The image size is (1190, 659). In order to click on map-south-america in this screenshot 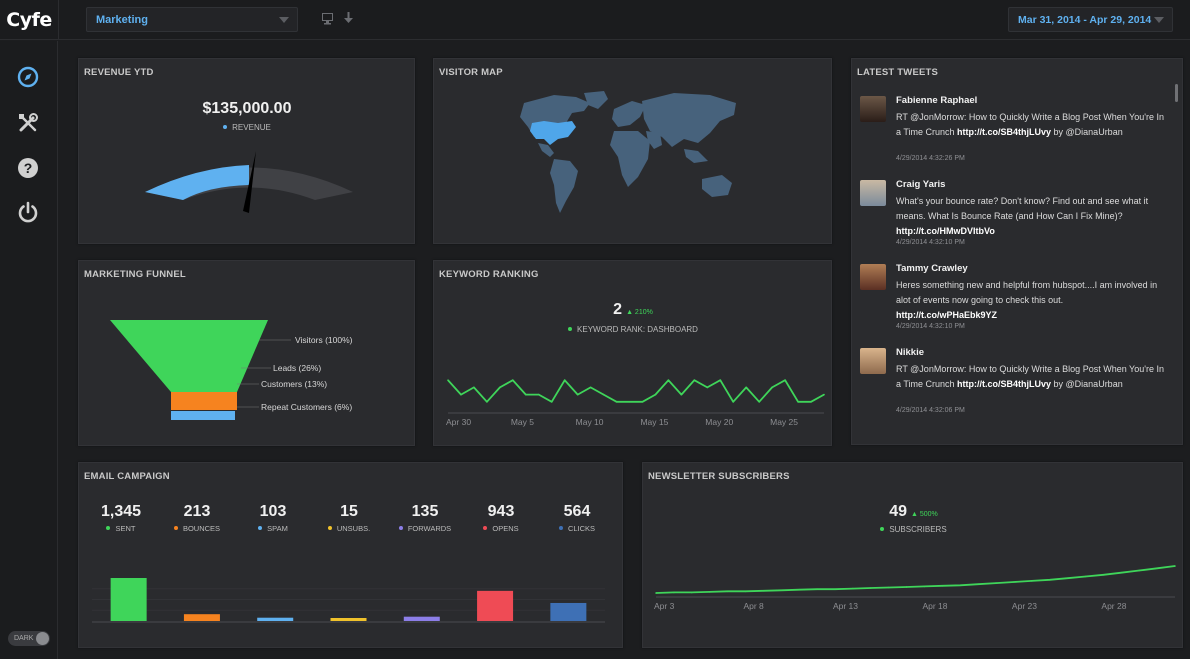, I will do `click(564, 186)`.